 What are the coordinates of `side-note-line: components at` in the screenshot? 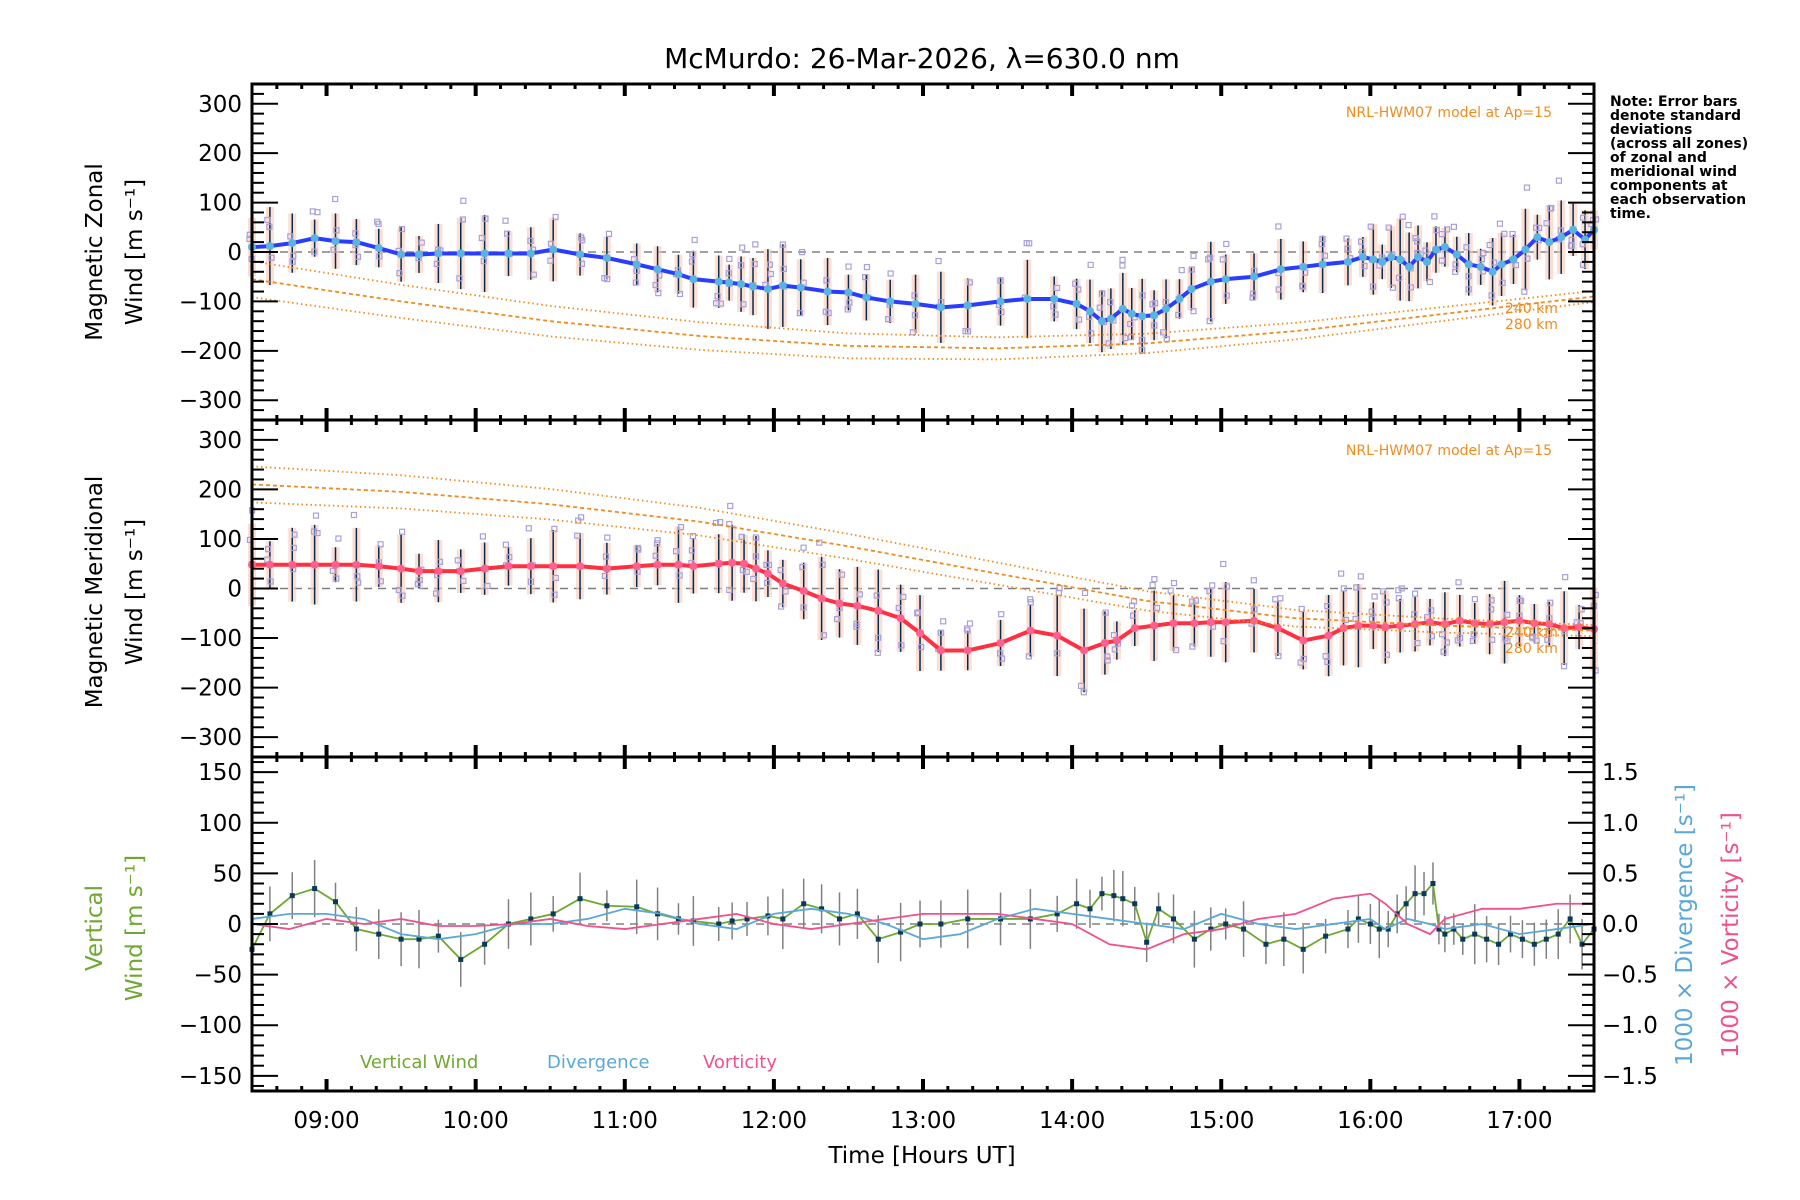 It's located at (1669, 186).